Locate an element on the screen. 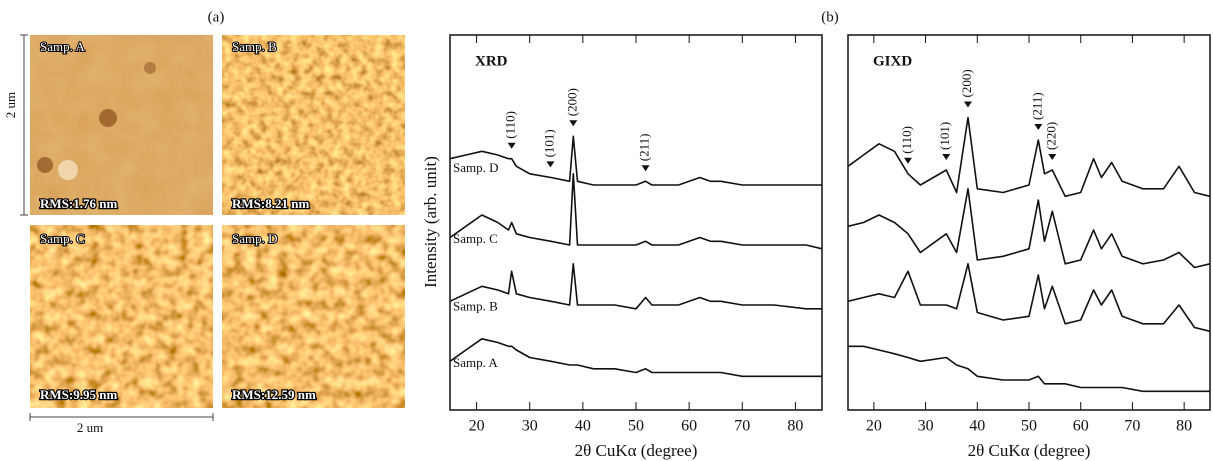 The width and height of the screenshot is (1213, 461). panel-label: (b) is located at coordinates (830, 17).